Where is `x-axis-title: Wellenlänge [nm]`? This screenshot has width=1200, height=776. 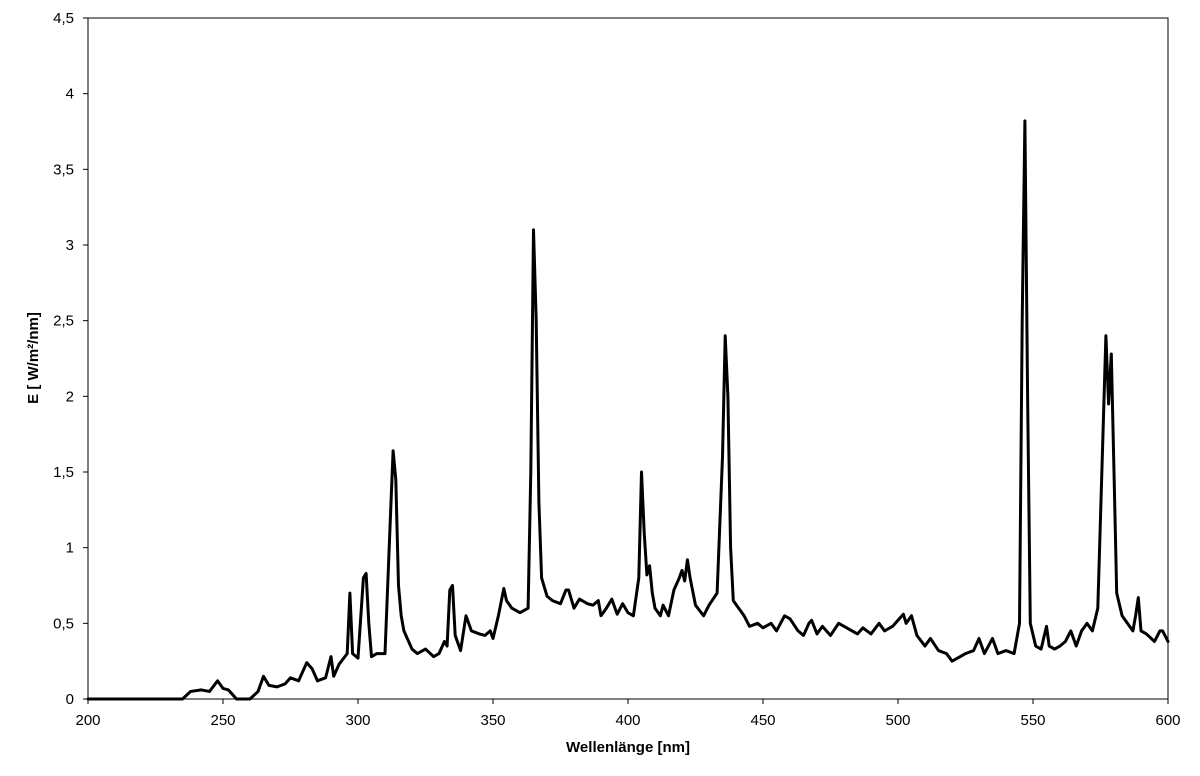
x-axis-title: Wellenlänge [nm] is located at coordinates (628, 747).